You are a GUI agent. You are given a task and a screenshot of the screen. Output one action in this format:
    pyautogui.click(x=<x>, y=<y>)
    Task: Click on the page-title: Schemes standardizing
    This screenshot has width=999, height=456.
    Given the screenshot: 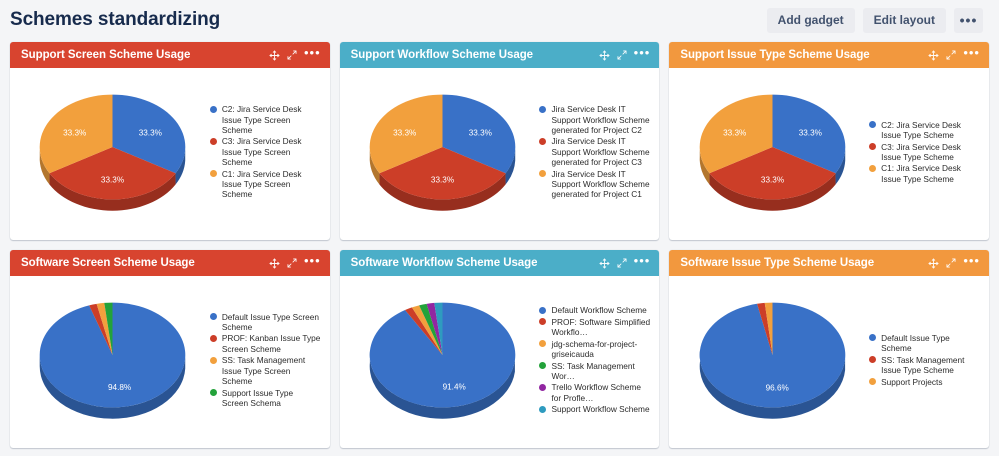 What is the action you would take?
    pyautogui.click(x=115, y=19)
    